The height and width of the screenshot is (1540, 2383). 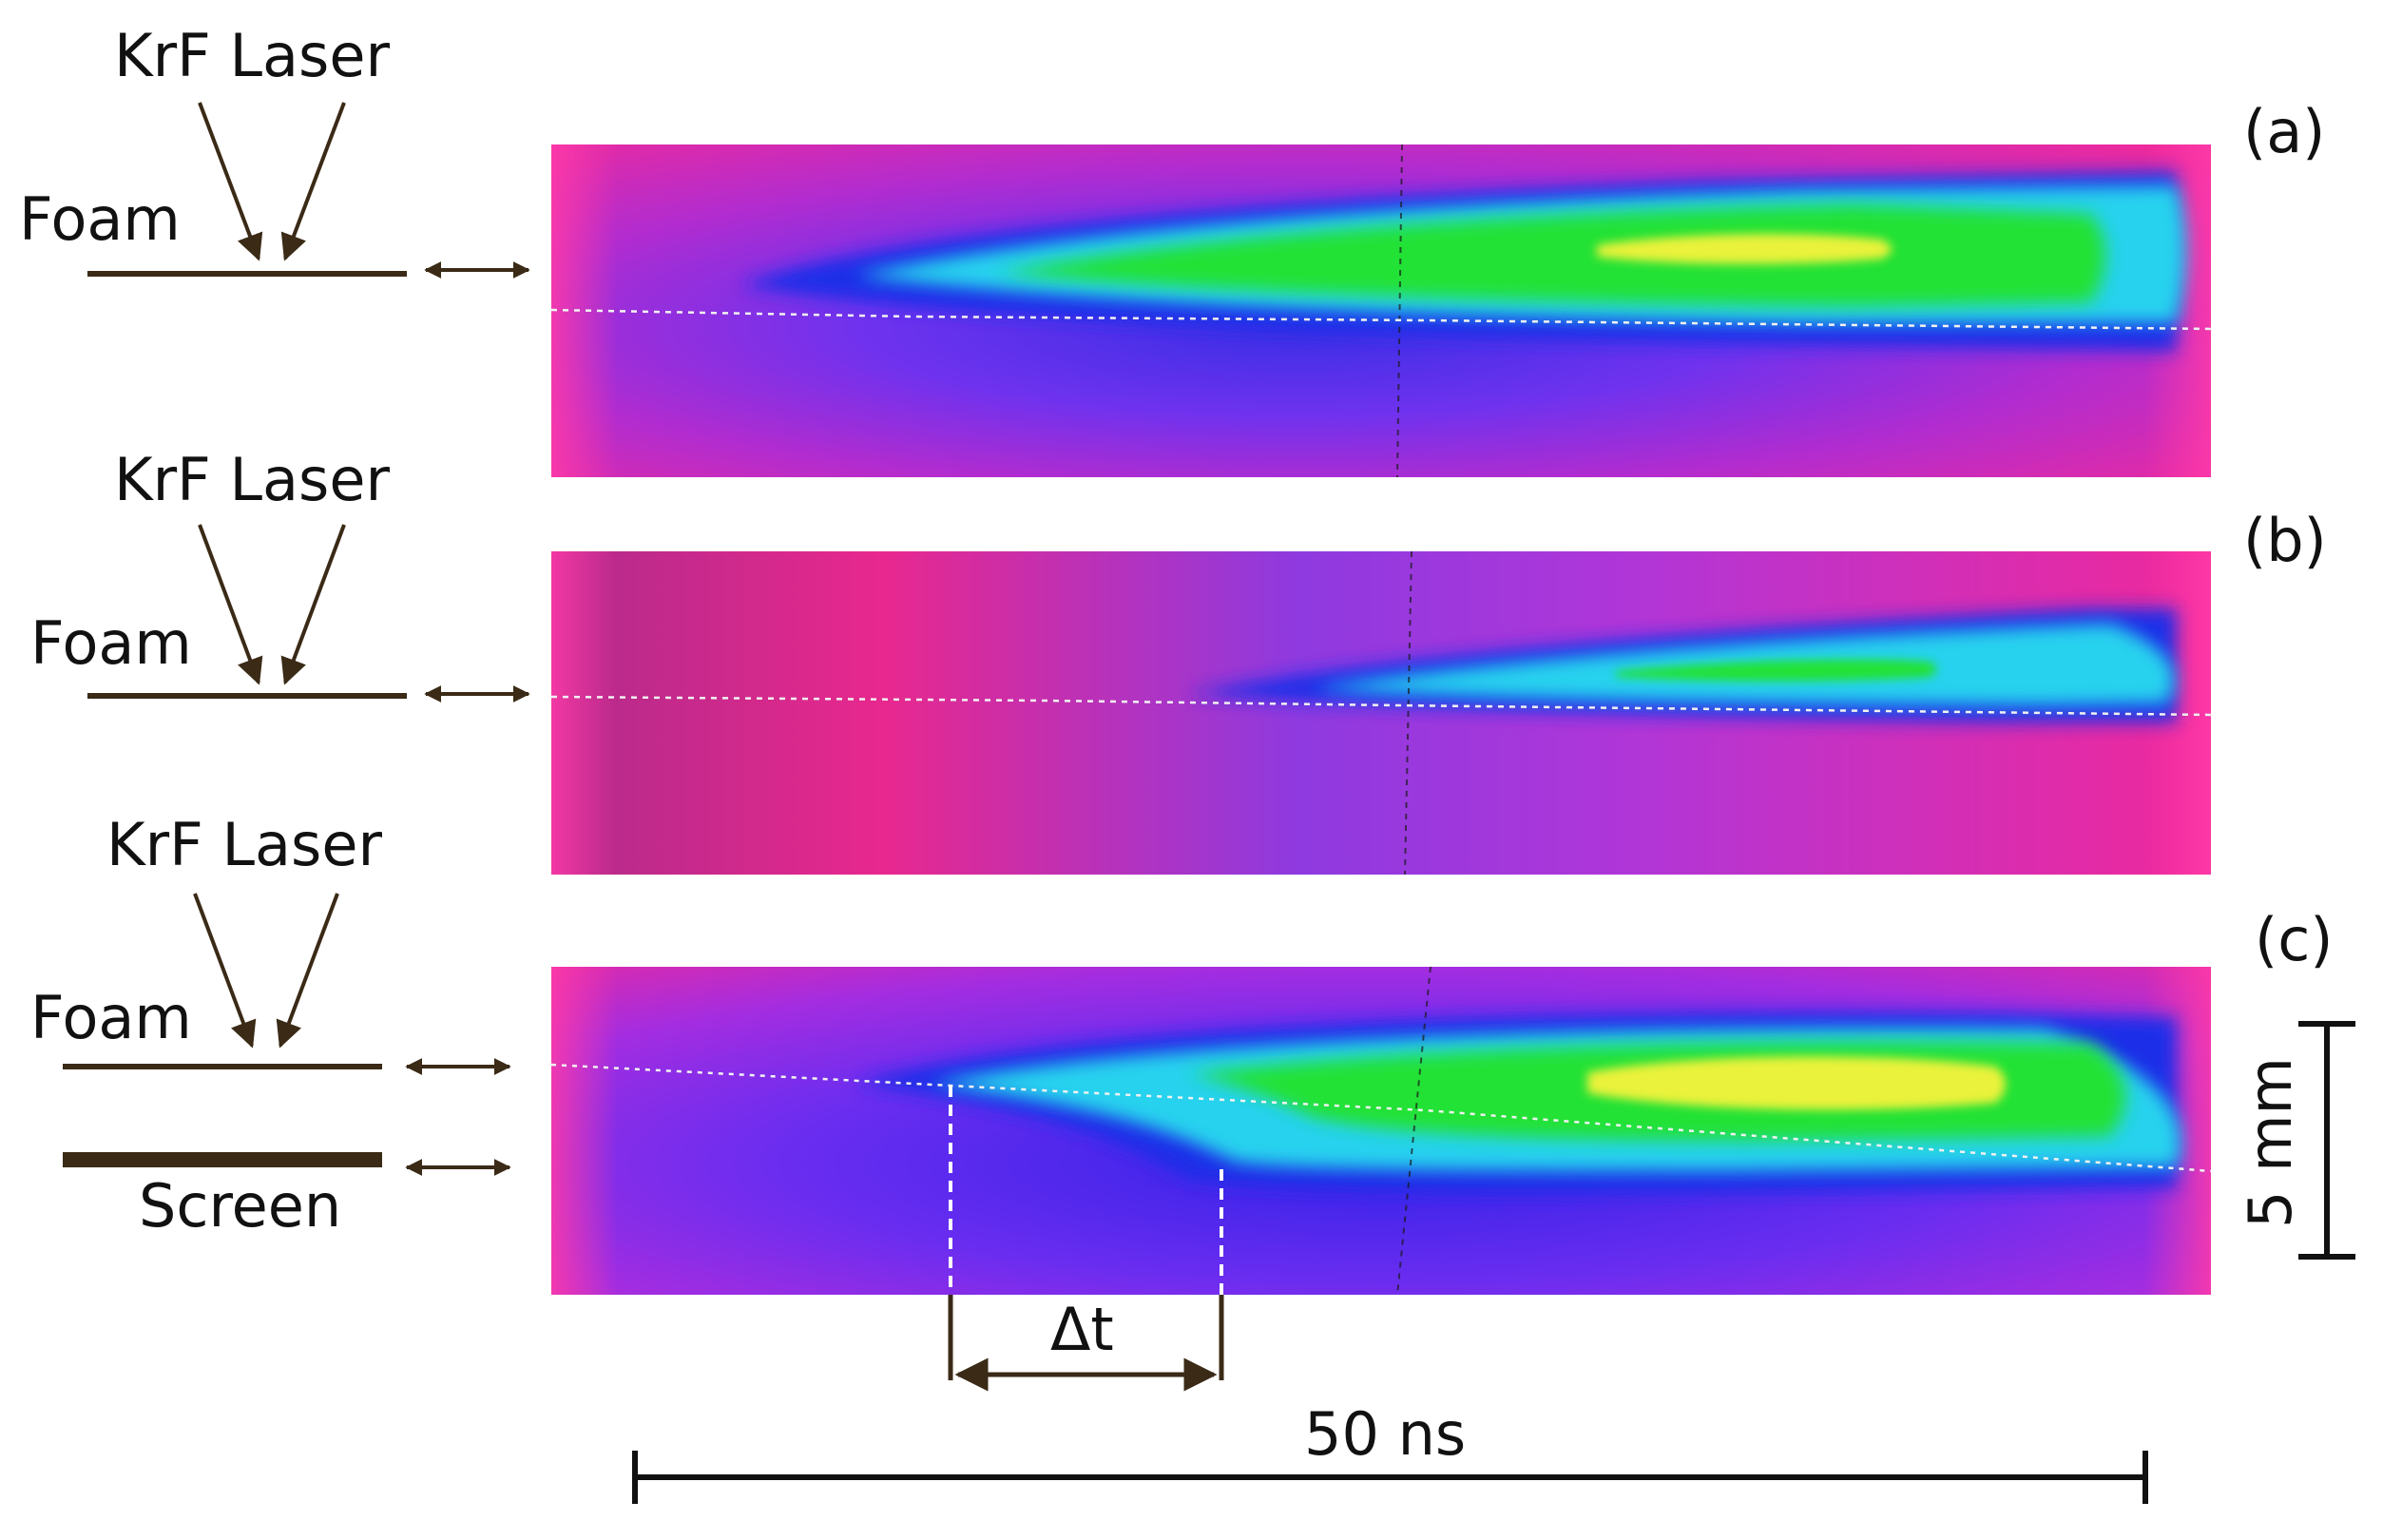 What do you see at coordinates (1086, 1239) in the screenshot?
I see `delta-t-annotation: Δt` at bounding box center [1086, 1239].